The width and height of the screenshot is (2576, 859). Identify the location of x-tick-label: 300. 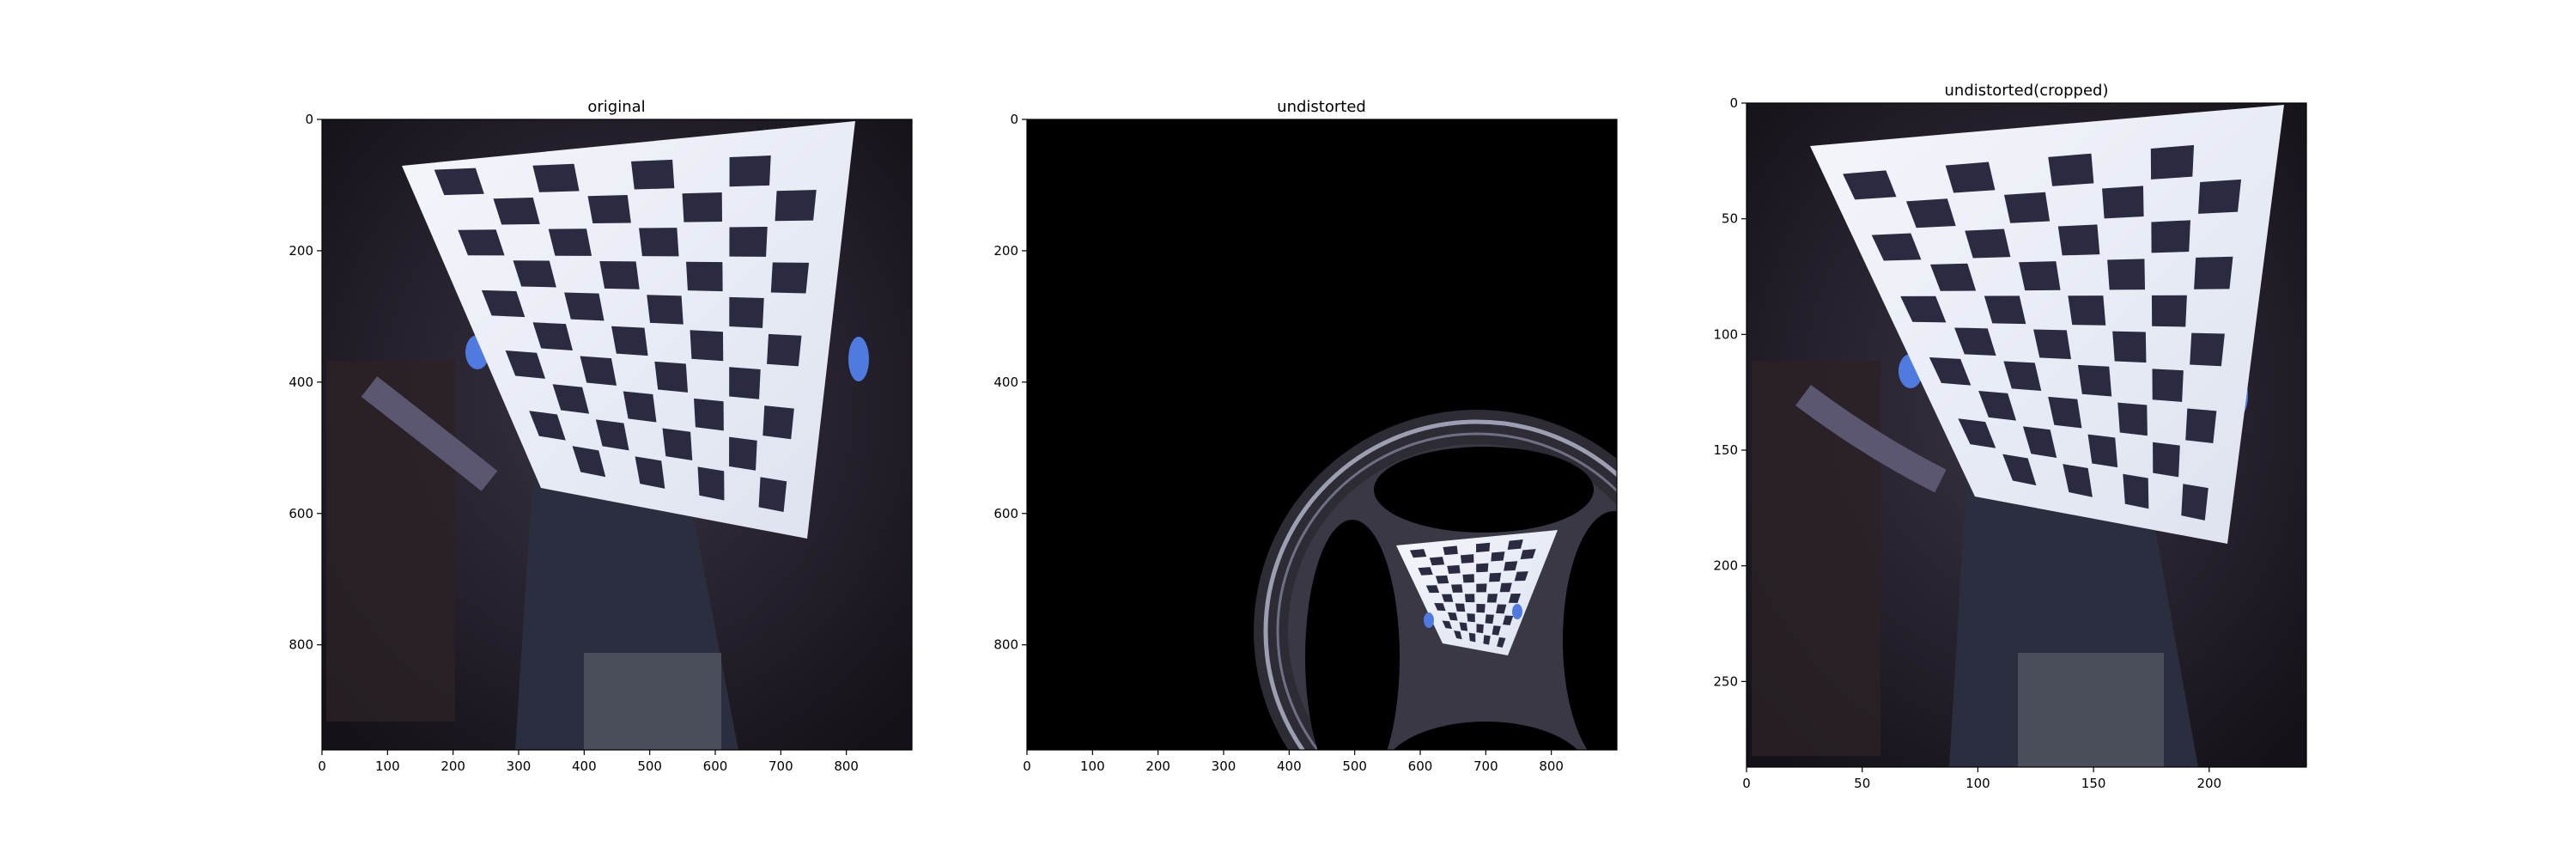
(519, 766).